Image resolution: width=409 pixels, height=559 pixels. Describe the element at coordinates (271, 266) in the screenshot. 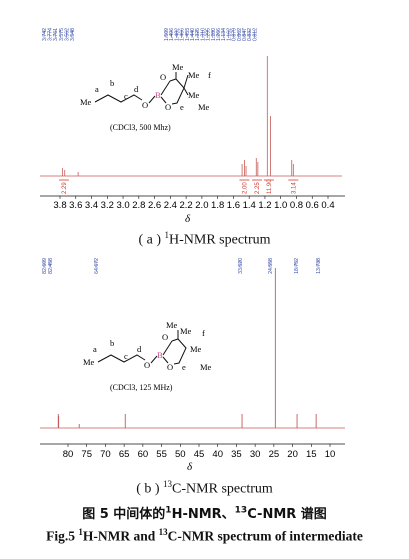

I see `c-peak-label: 24.558` at that location.